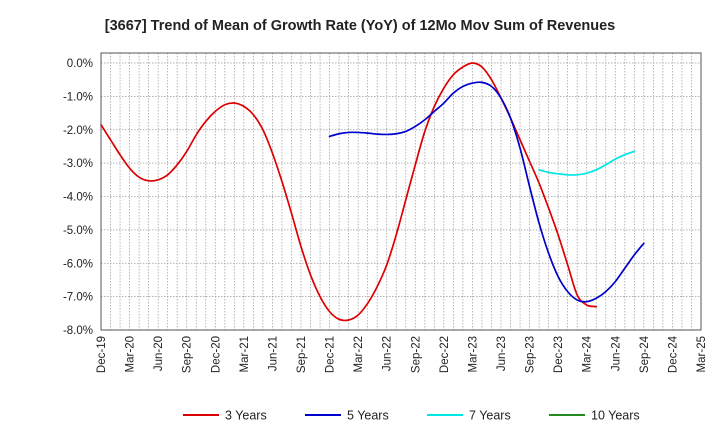 The image size is (720, 440). What do you see at coordinates (331, 354) in the screenshot?
I see `x-tick-label: Dec-21` at bounding box center [331, 354].